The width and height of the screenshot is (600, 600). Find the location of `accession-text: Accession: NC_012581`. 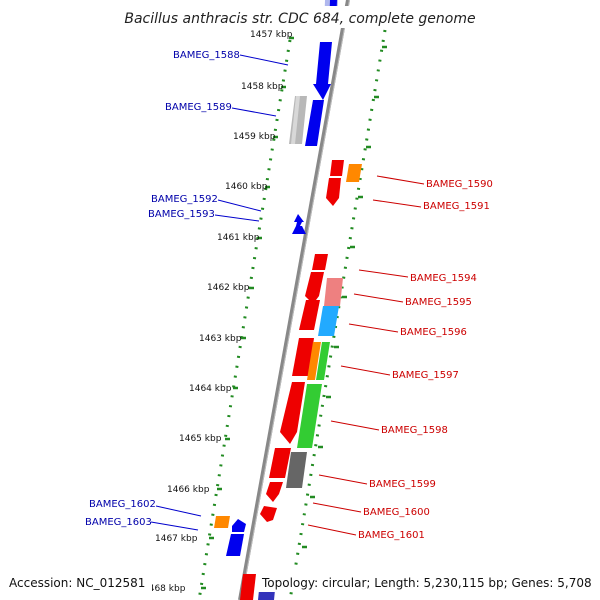

accession-text: Accession: NC_012581 is located at coordinates (77, 583).